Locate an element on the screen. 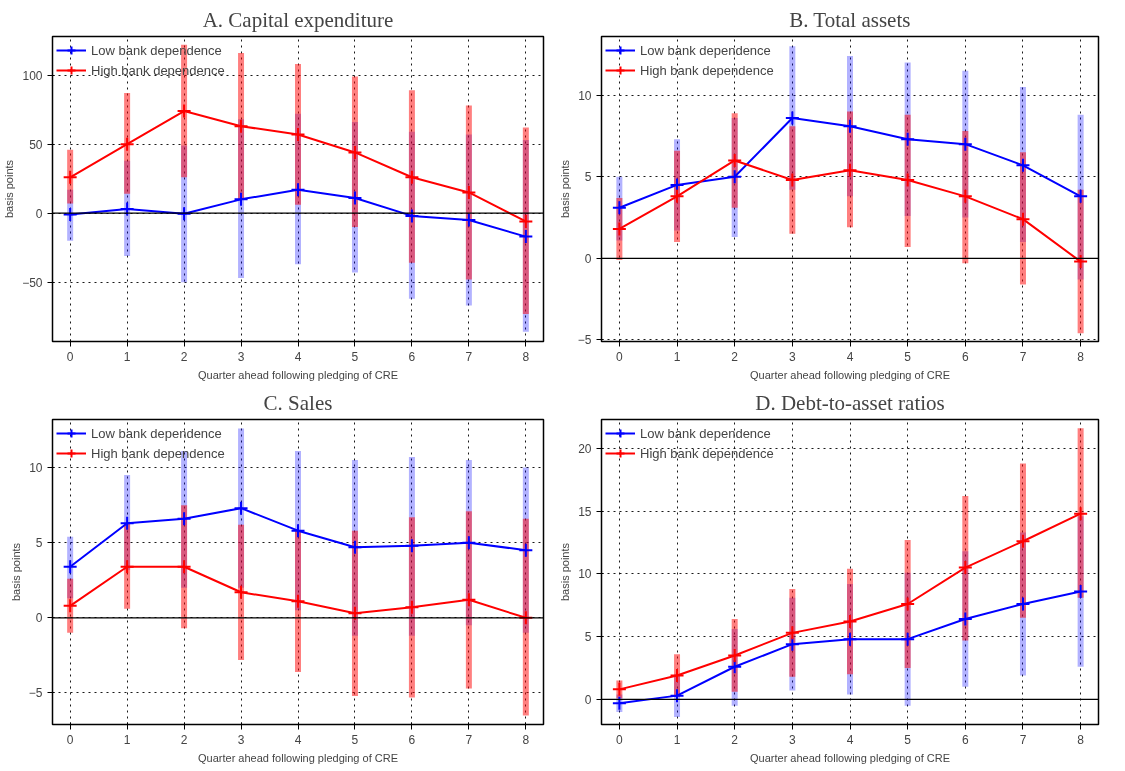 The image size is (1125, 771). chart-title: D. Debt-to-asset ratios is located at coordinates (850, 402).